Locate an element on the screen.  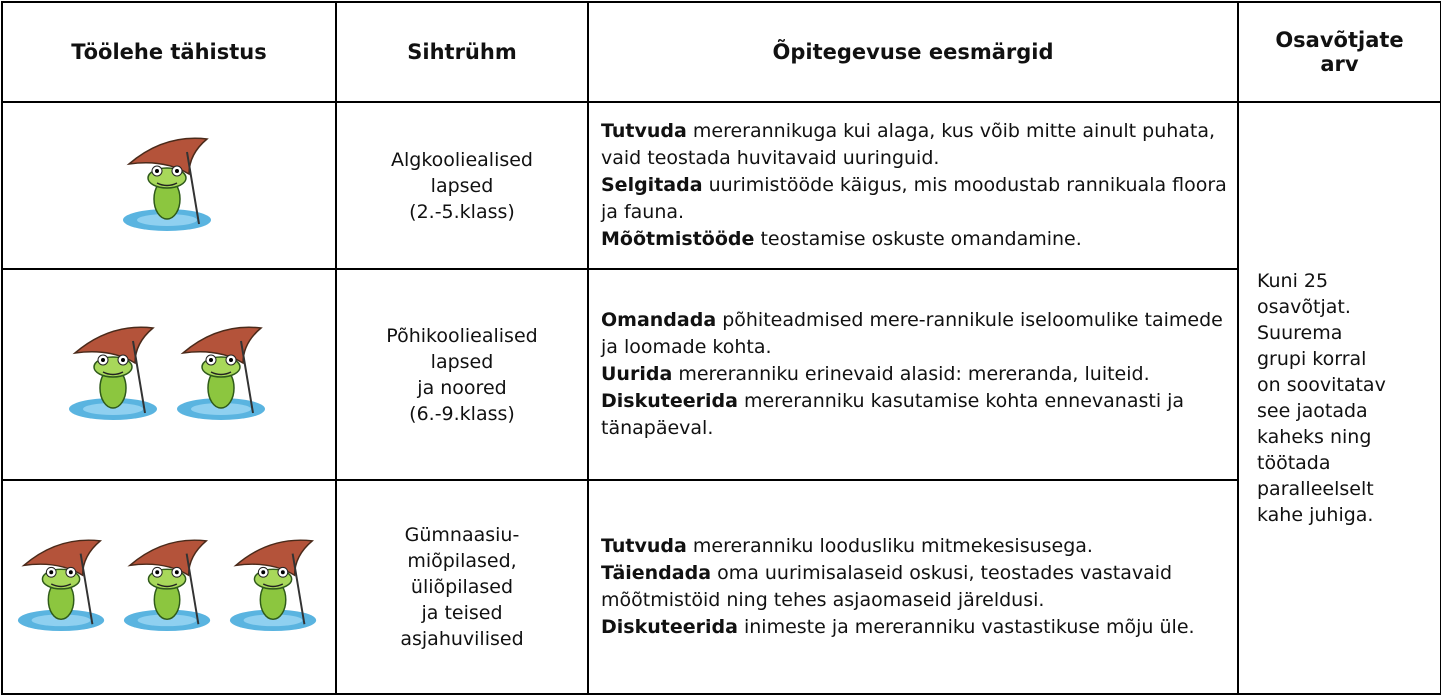
line: kaheks ning is located at coordinates (1314, 437).